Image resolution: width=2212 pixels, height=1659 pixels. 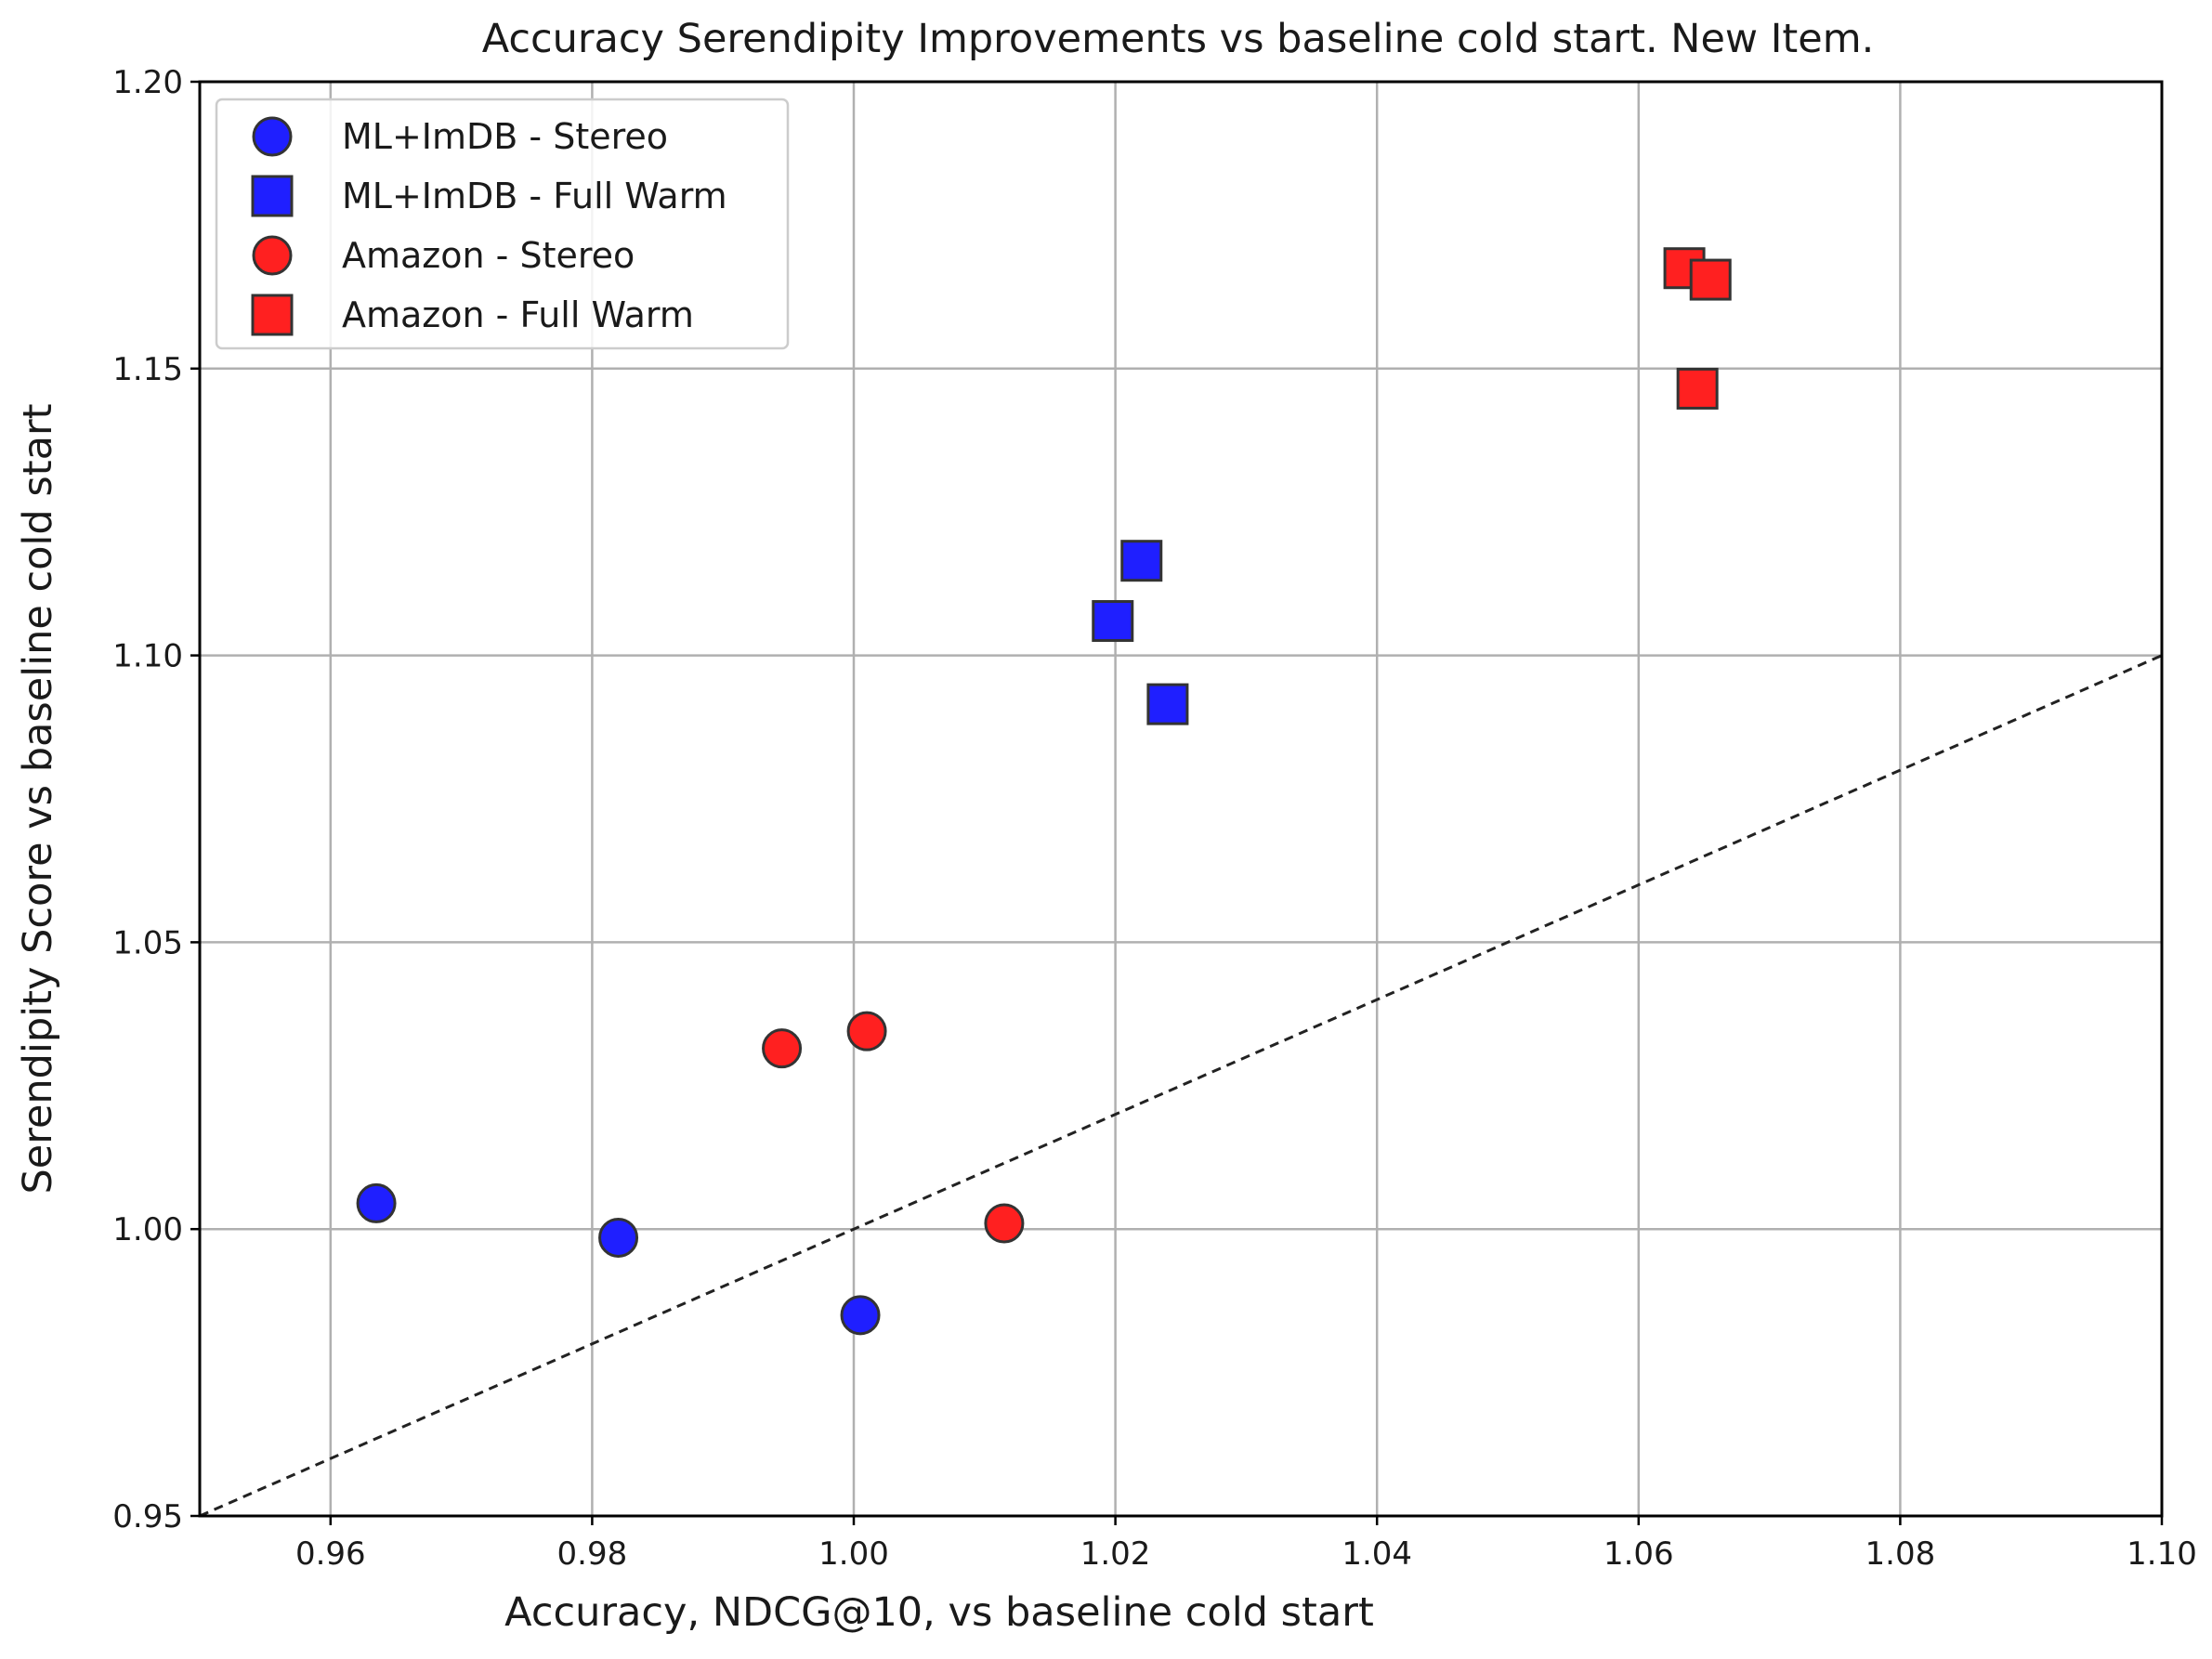 What do you see at coordinates (147, 369) in the screenshot?
I see `y-tick-label: 1.15` at bounding box center [147, 369].